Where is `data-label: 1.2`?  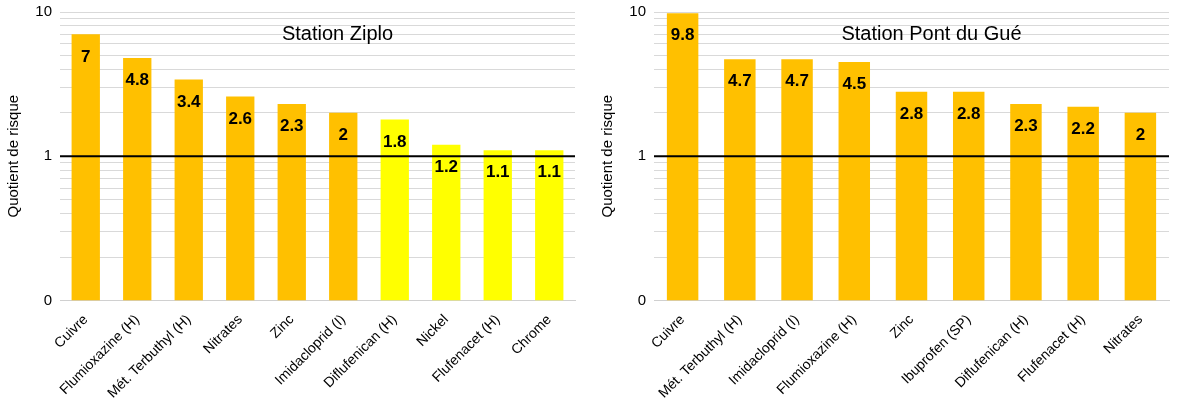 data-label: 1.2 is located at coordinates (446, 166).